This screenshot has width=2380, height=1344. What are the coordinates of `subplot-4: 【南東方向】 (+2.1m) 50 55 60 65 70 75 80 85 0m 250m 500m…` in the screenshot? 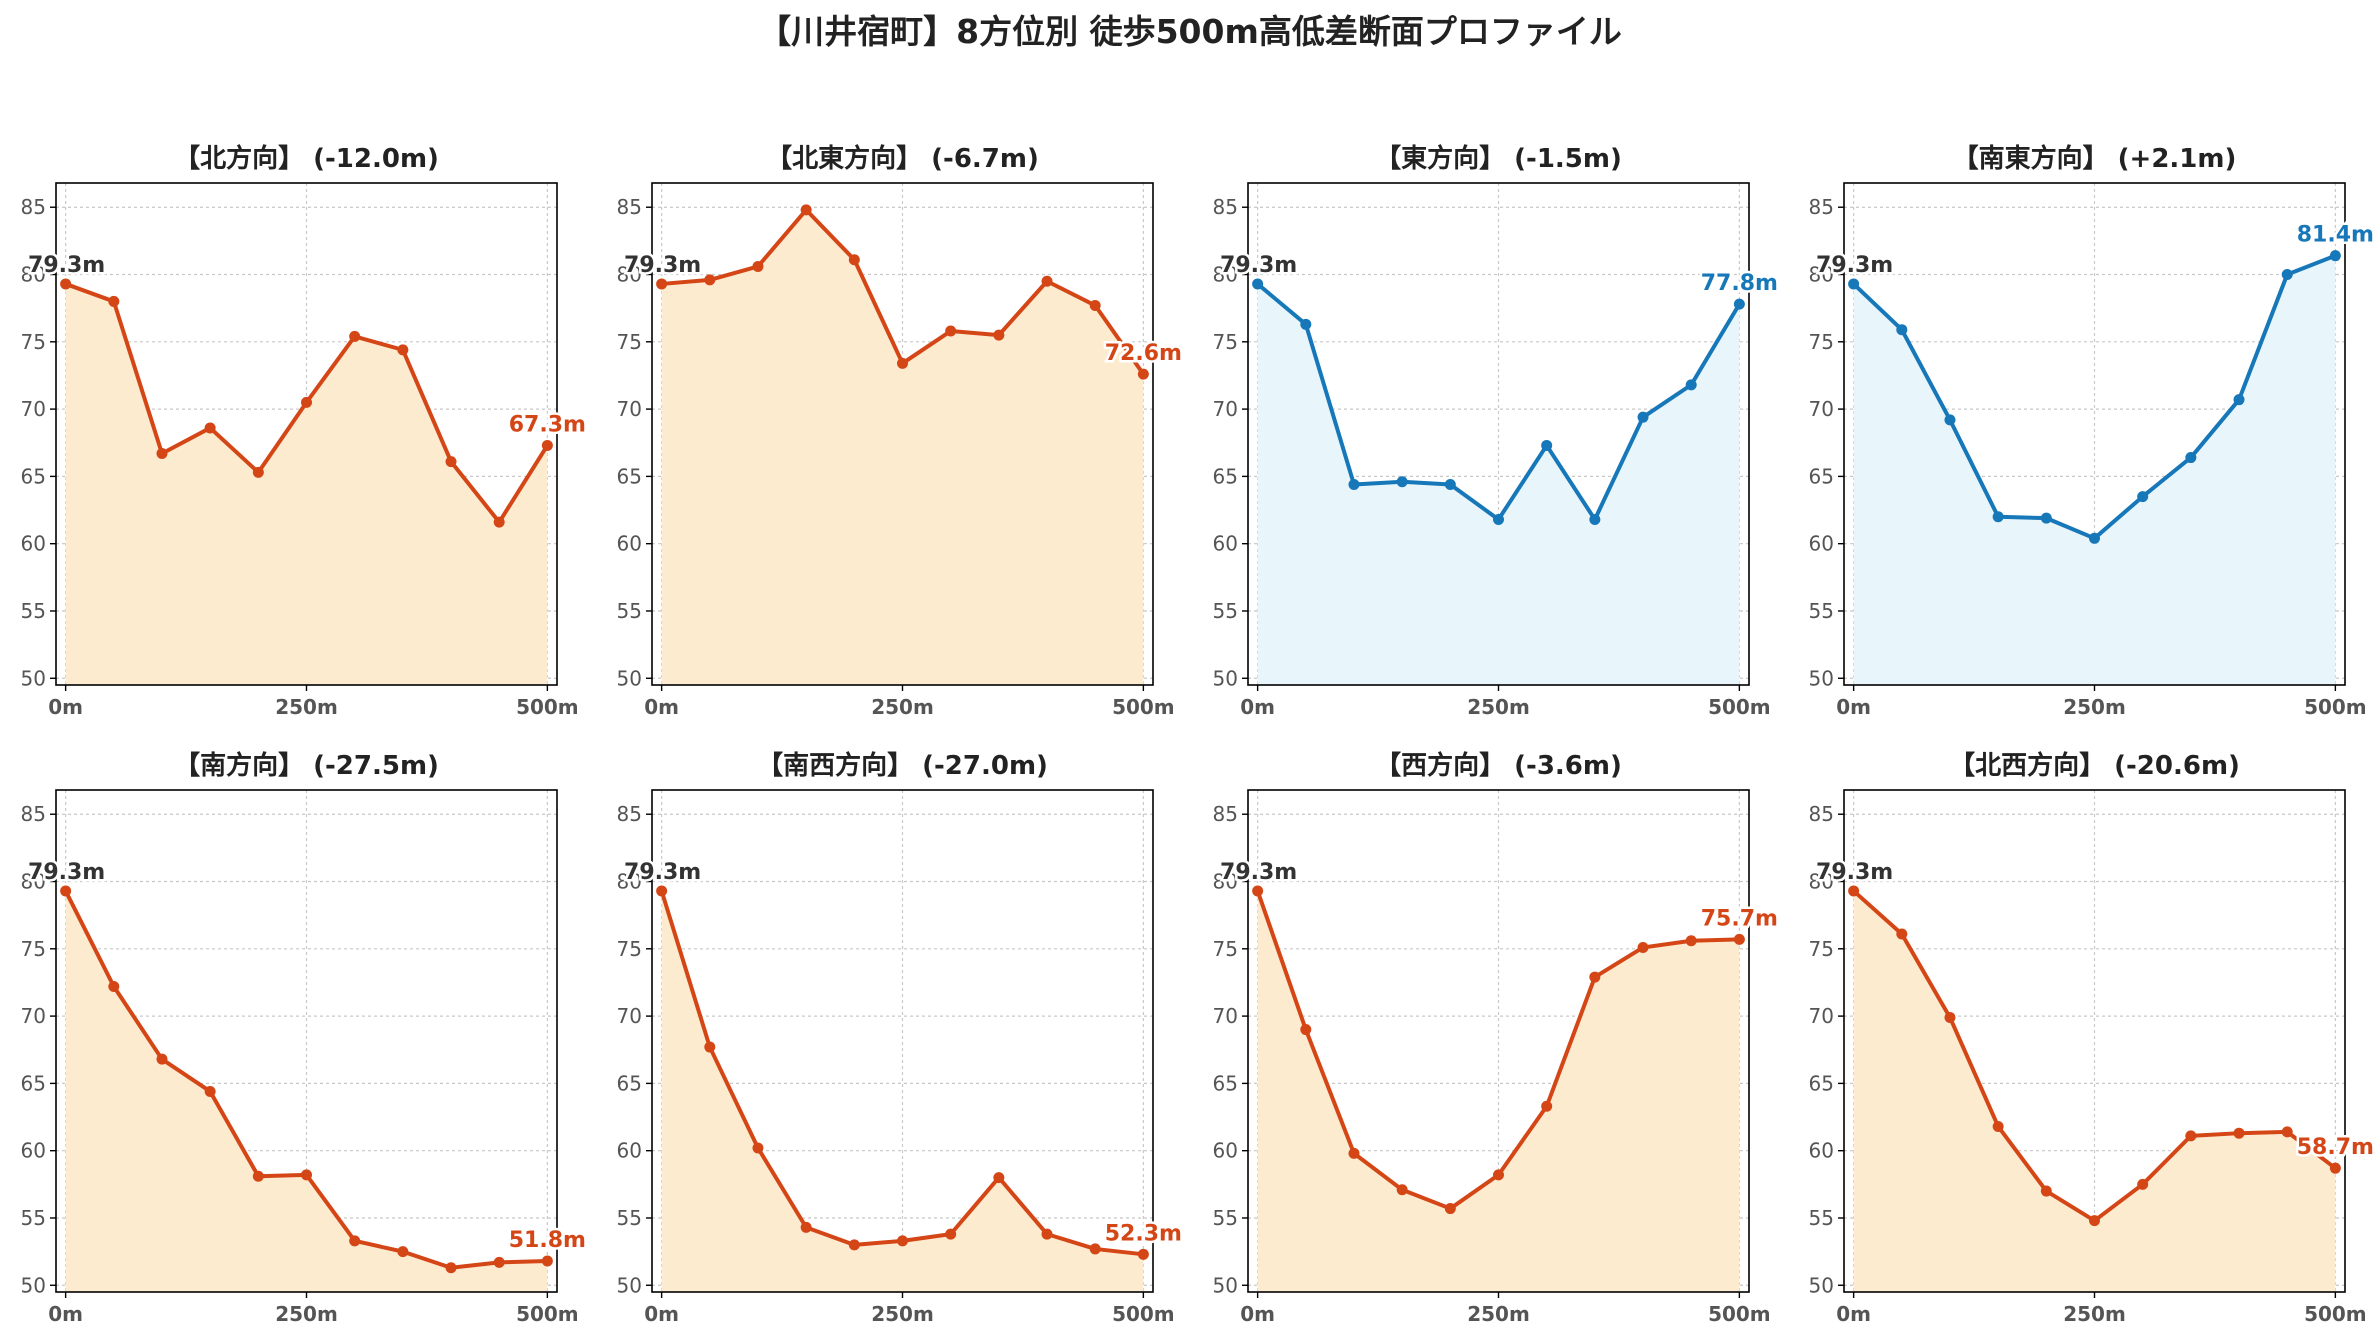 It's located at (2093, 431).